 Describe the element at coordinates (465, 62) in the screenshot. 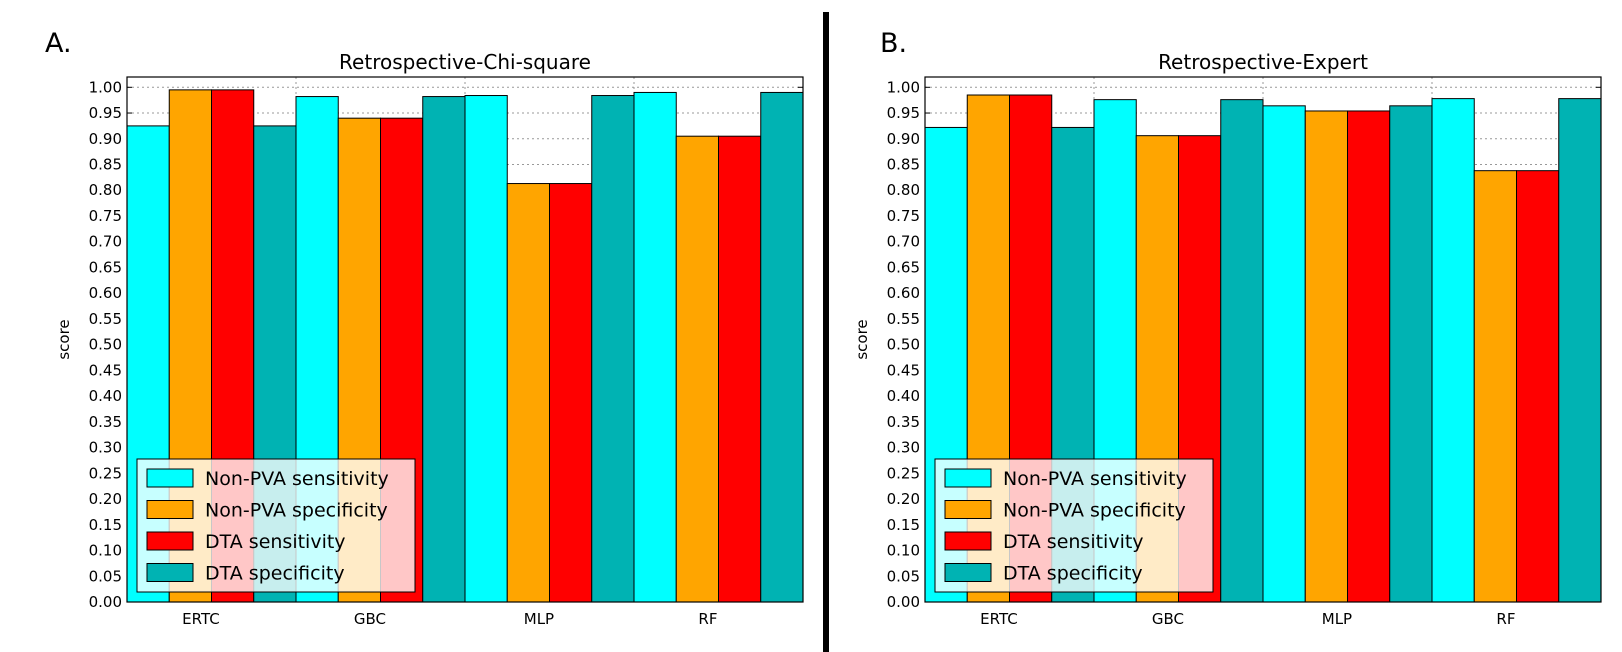

I see `chart-title: Retrospective-Chi-square` at that location.